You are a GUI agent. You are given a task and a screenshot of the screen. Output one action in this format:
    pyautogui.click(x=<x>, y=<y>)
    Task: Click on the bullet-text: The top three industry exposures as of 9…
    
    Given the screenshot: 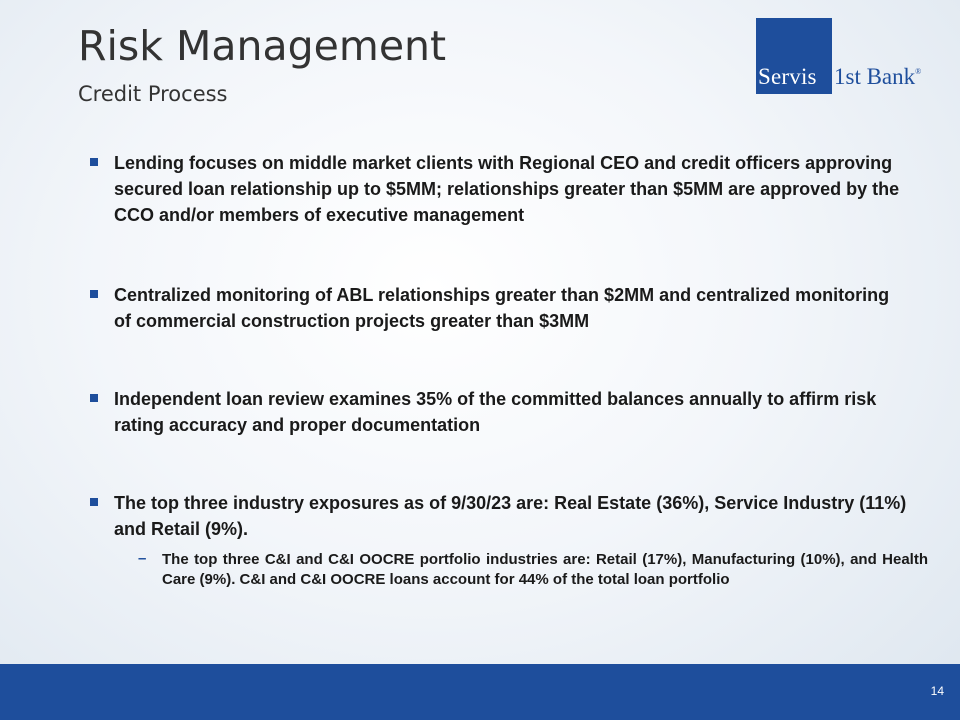 What is the action you would take?
    pyautogui.click(x=510, y=516)
    